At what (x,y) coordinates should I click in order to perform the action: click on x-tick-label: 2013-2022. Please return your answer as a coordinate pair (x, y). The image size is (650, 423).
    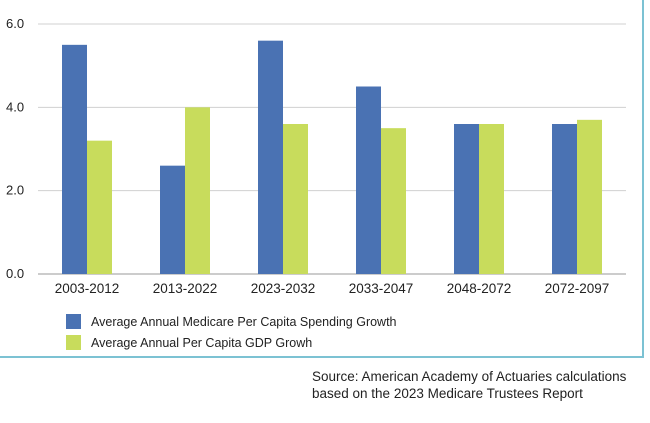
    Looking at the image, I should click on (185, 288).